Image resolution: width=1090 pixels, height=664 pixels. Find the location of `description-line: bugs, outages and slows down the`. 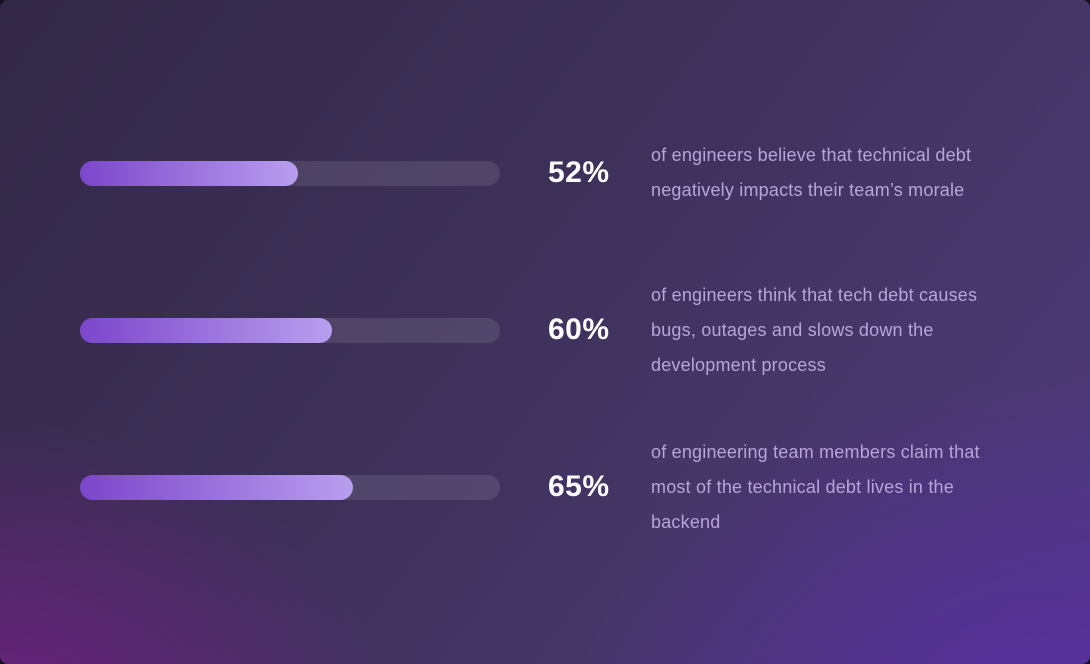

description-line: bugs, outages and slows down the is located at coordinates (792, 329).